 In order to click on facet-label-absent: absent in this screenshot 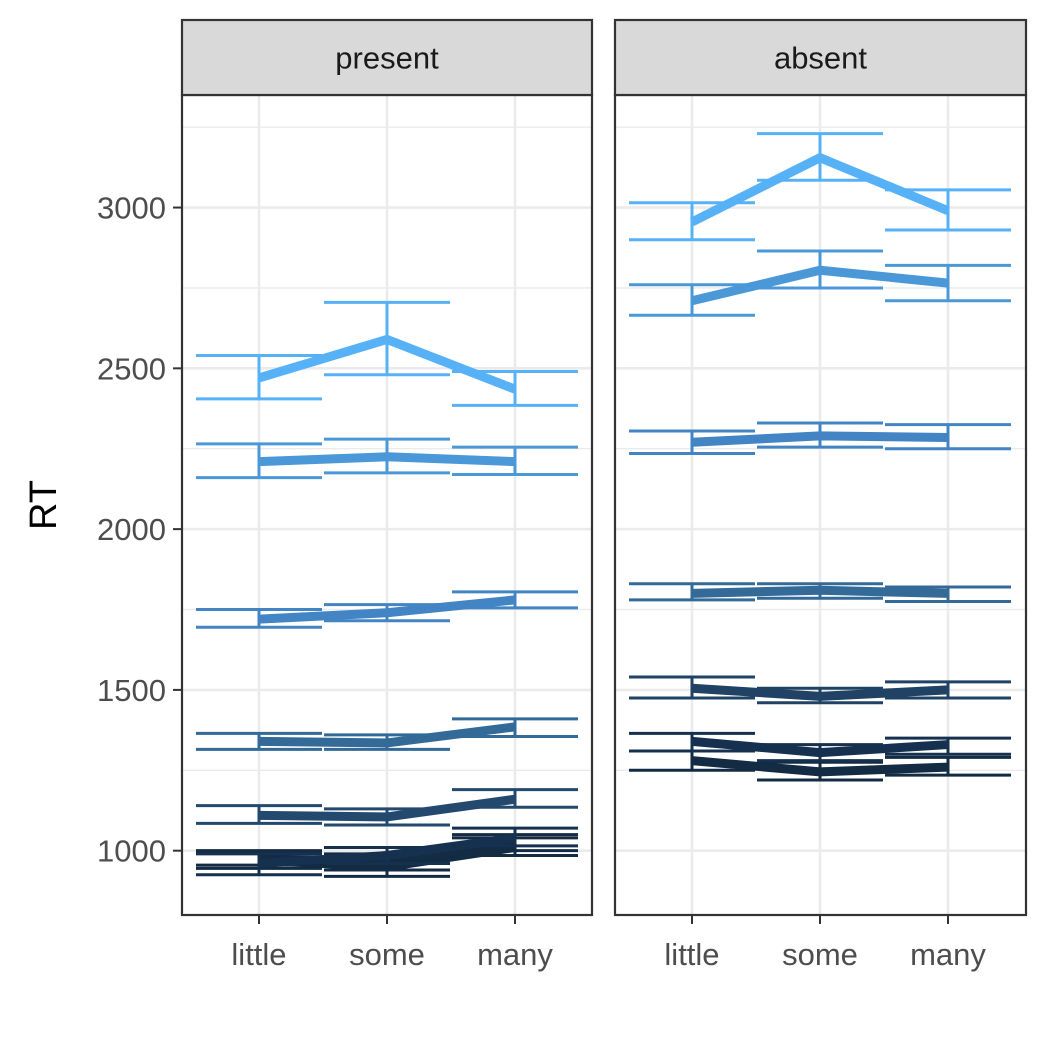, I will do `click(820, 58)`.